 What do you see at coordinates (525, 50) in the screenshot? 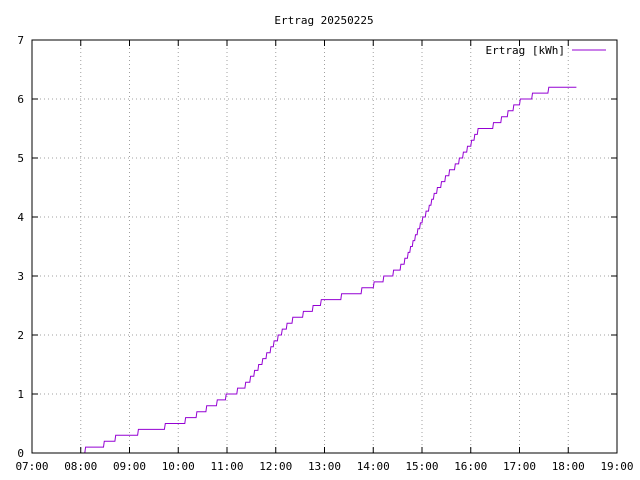
I see `legend-label: Ertrag [kWh]` at bounding box center [525, 50].